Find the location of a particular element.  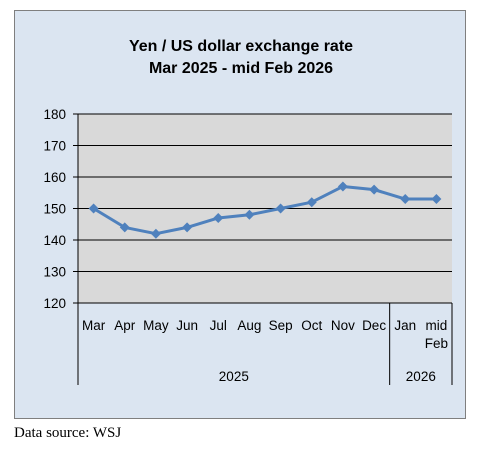

x-category-label: mid is located at coordinates (437, 325).